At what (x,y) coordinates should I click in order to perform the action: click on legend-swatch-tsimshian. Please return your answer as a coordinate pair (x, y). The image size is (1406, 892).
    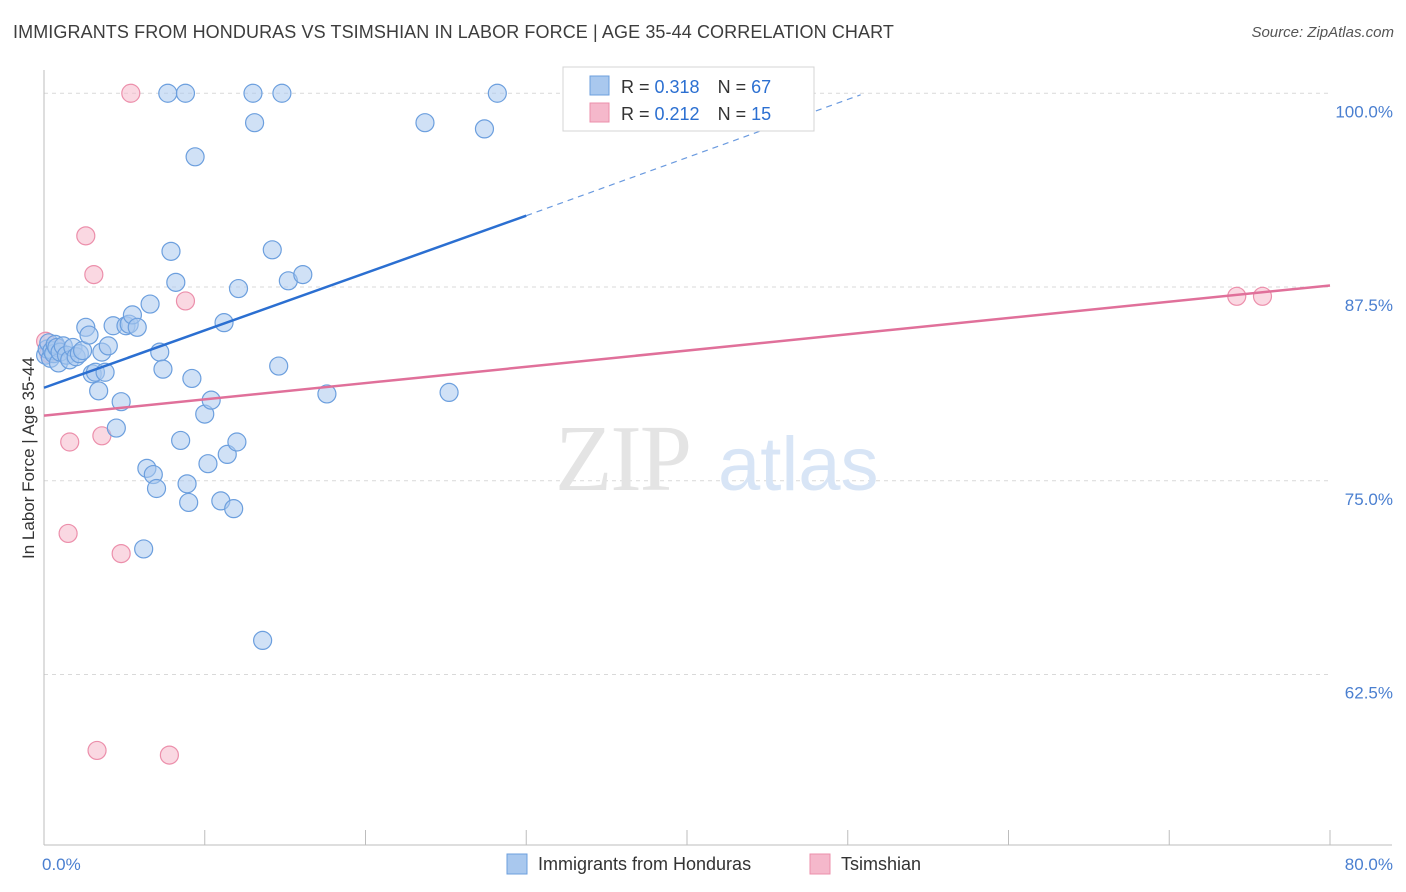
    Looking at the image, I should click on (820, 864).